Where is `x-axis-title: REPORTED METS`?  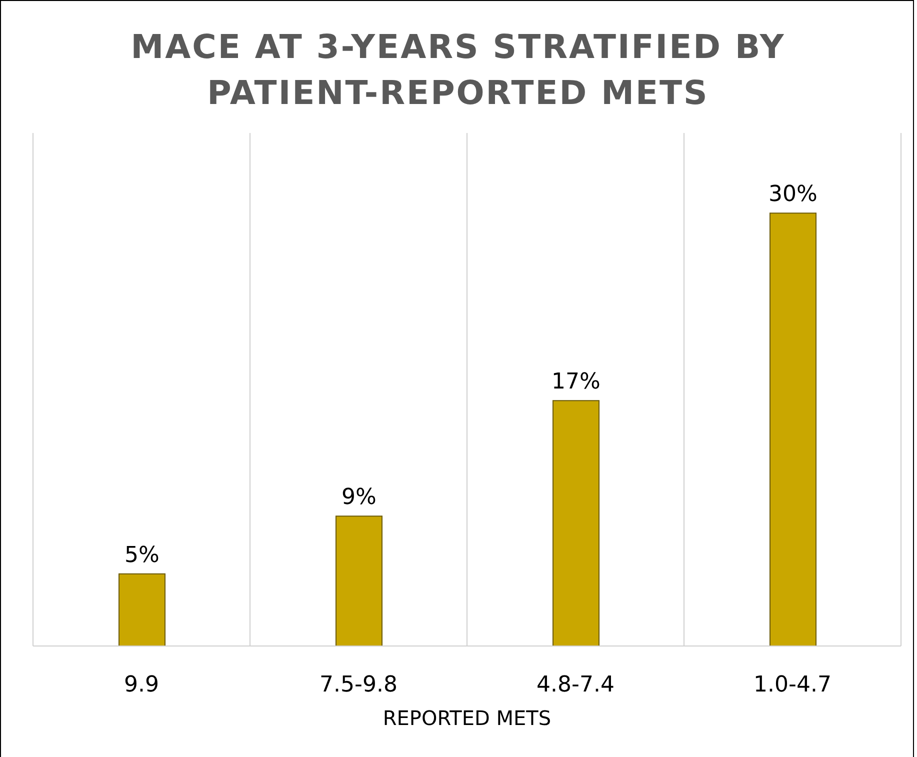
x-axis-title: REPORTED METS is located at coordinates (467, 718).